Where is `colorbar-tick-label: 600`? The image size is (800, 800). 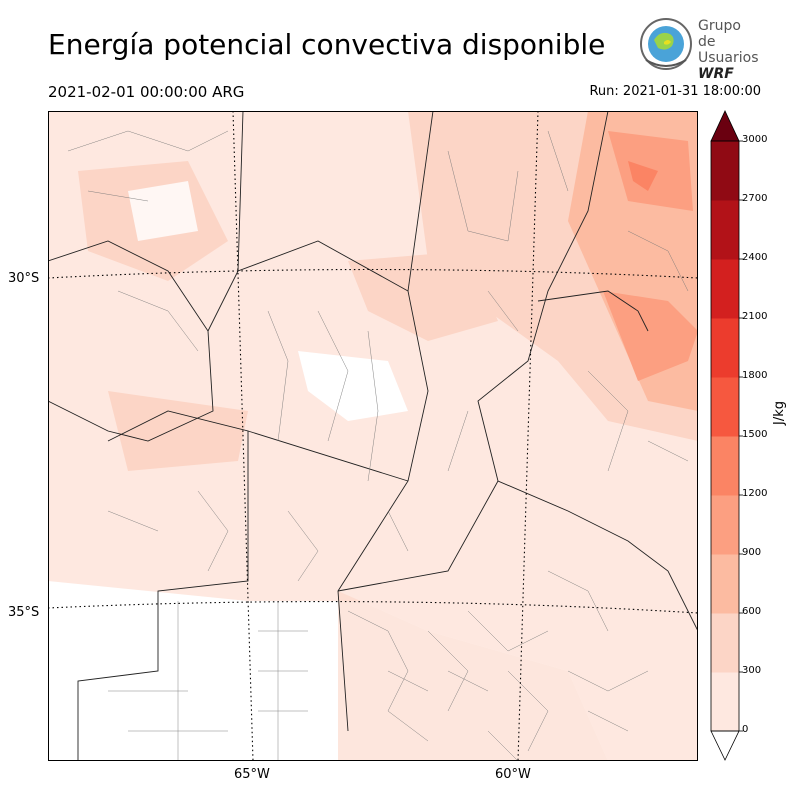 colorbar-tick-label: 600 is located at coordinates (752, 611).